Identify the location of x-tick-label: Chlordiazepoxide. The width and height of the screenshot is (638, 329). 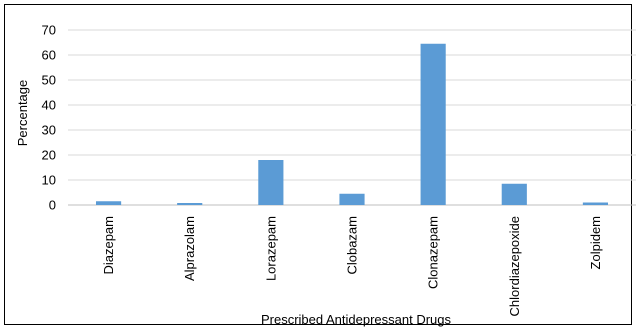
(514, 266).